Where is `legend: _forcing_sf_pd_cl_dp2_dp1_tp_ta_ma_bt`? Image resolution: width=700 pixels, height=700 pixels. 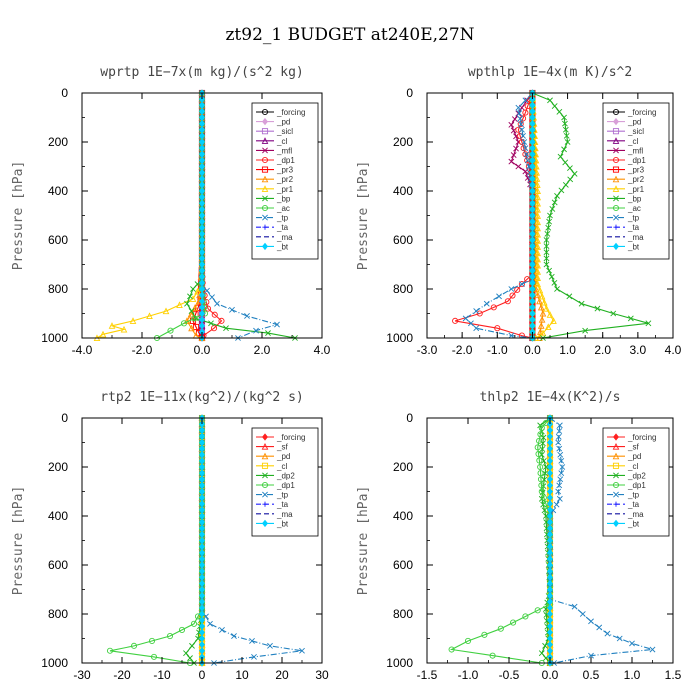 legend: _forcing_sf_pd_cl_dp2_dp1_tp_ta_ma_bt is located at coordinates (636, 482).